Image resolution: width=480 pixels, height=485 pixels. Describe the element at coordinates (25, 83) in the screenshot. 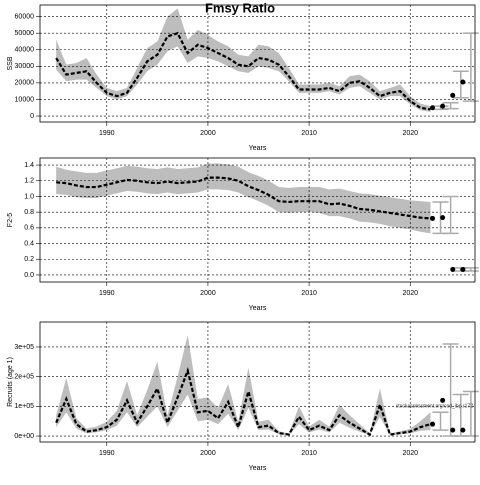

I see `y-tick-label: 20000` at that location.